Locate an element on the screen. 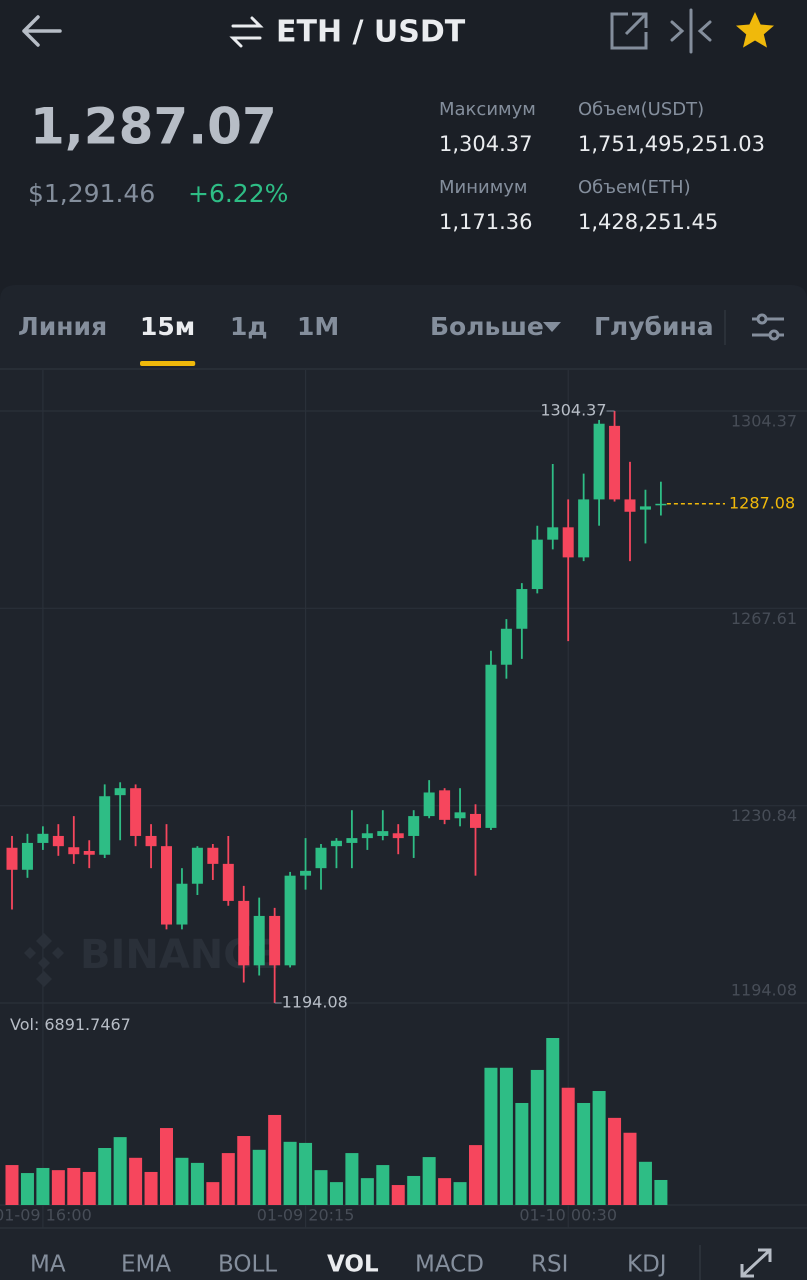 The image size is (807, 1280). volume-caption: Vol: 6891.7467 is located at coordinates (70, 1024).